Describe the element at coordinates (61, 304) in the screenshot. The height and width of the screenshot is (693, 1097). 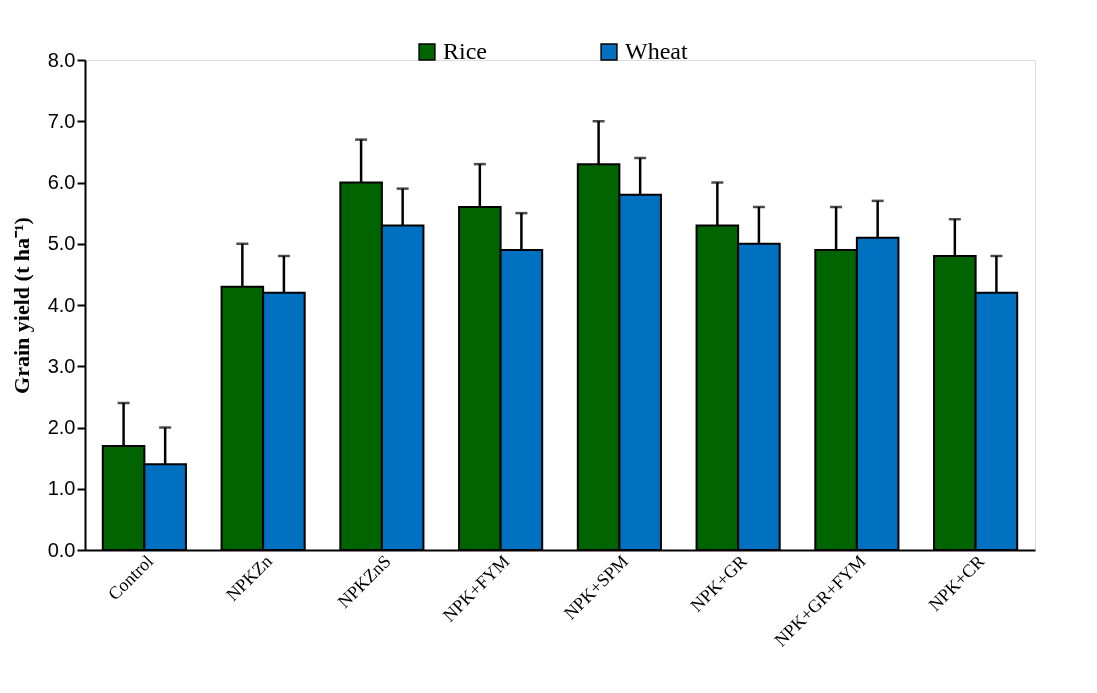
I see `y-tick-label: 4.0` at that location.